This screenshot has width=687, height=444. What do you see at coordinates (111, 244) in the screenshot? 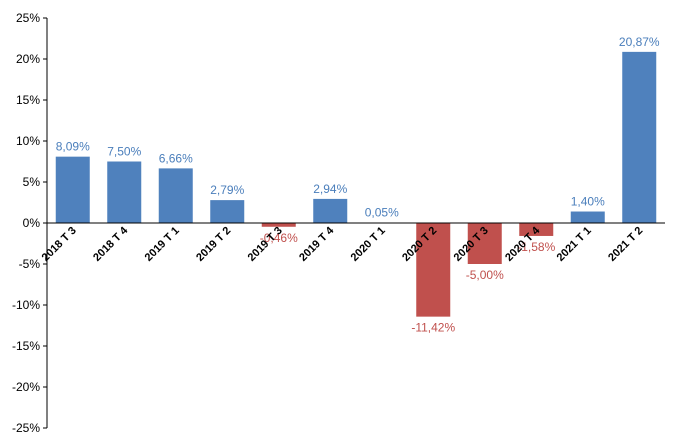
I see `category-label: 2018 T 4` at bounding box center [111, 244].